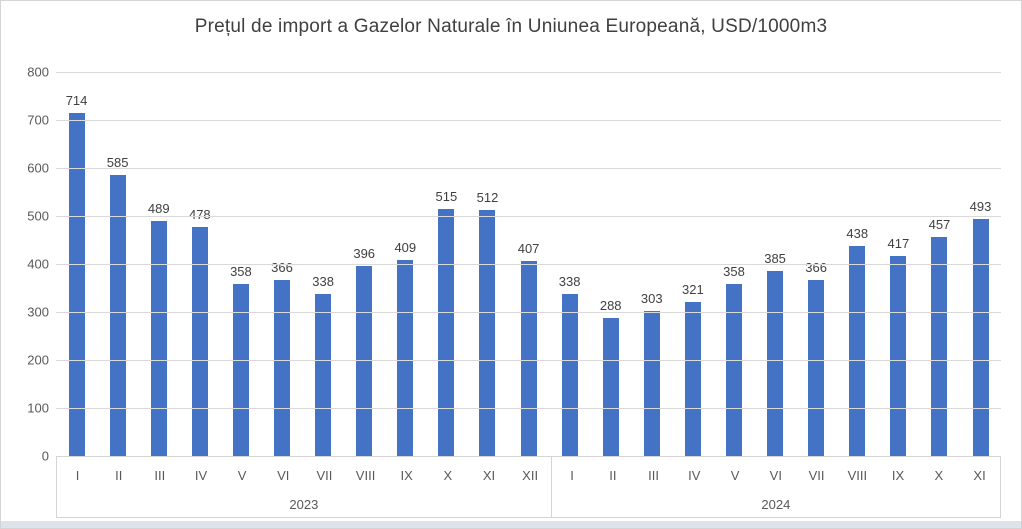 Image resolution: width=1022 pixels, height=529 pixels. I want to click on month-ticks-row: I II III IV V VI VII VIII IX X XI XII, so click(304, 475).